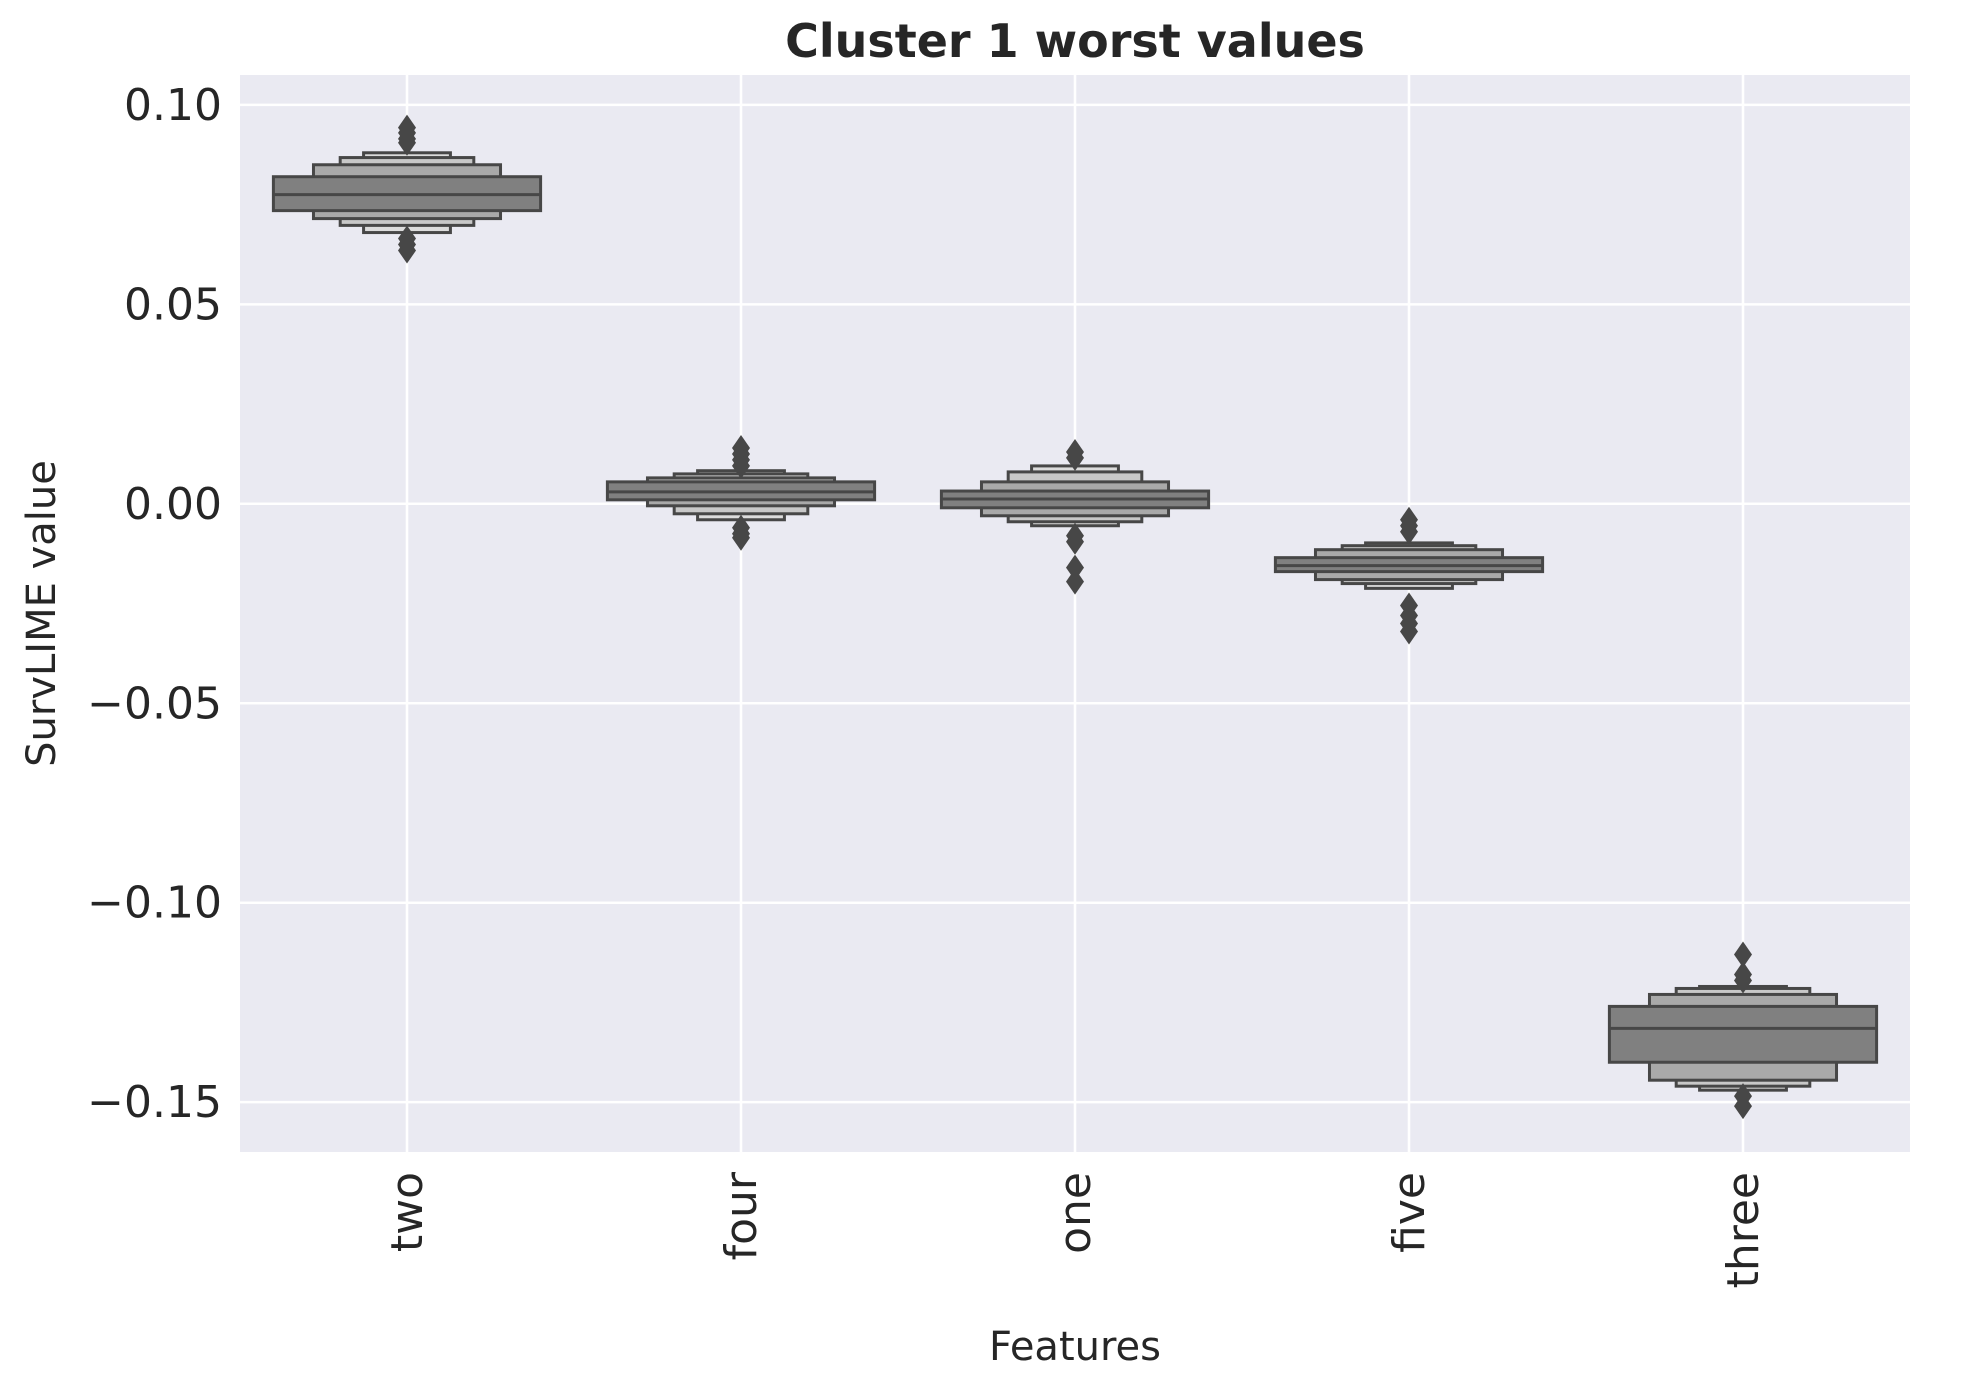 The height and width of the screenshot is (1385, 1961). I want to click on y-tick-label: −0.05, so click(154, 703).